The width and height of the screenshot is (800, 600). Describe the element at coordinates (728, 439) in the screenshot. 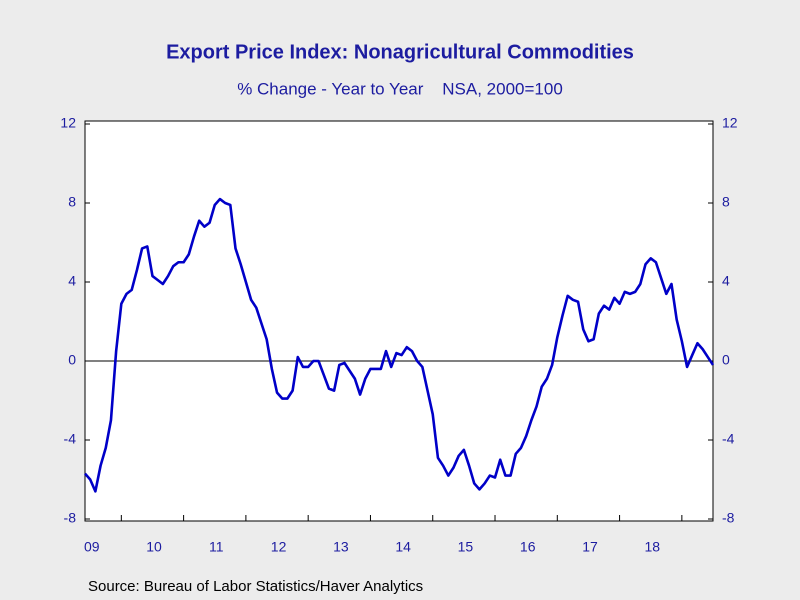

I see `y2-tick-label: -4` at that location.